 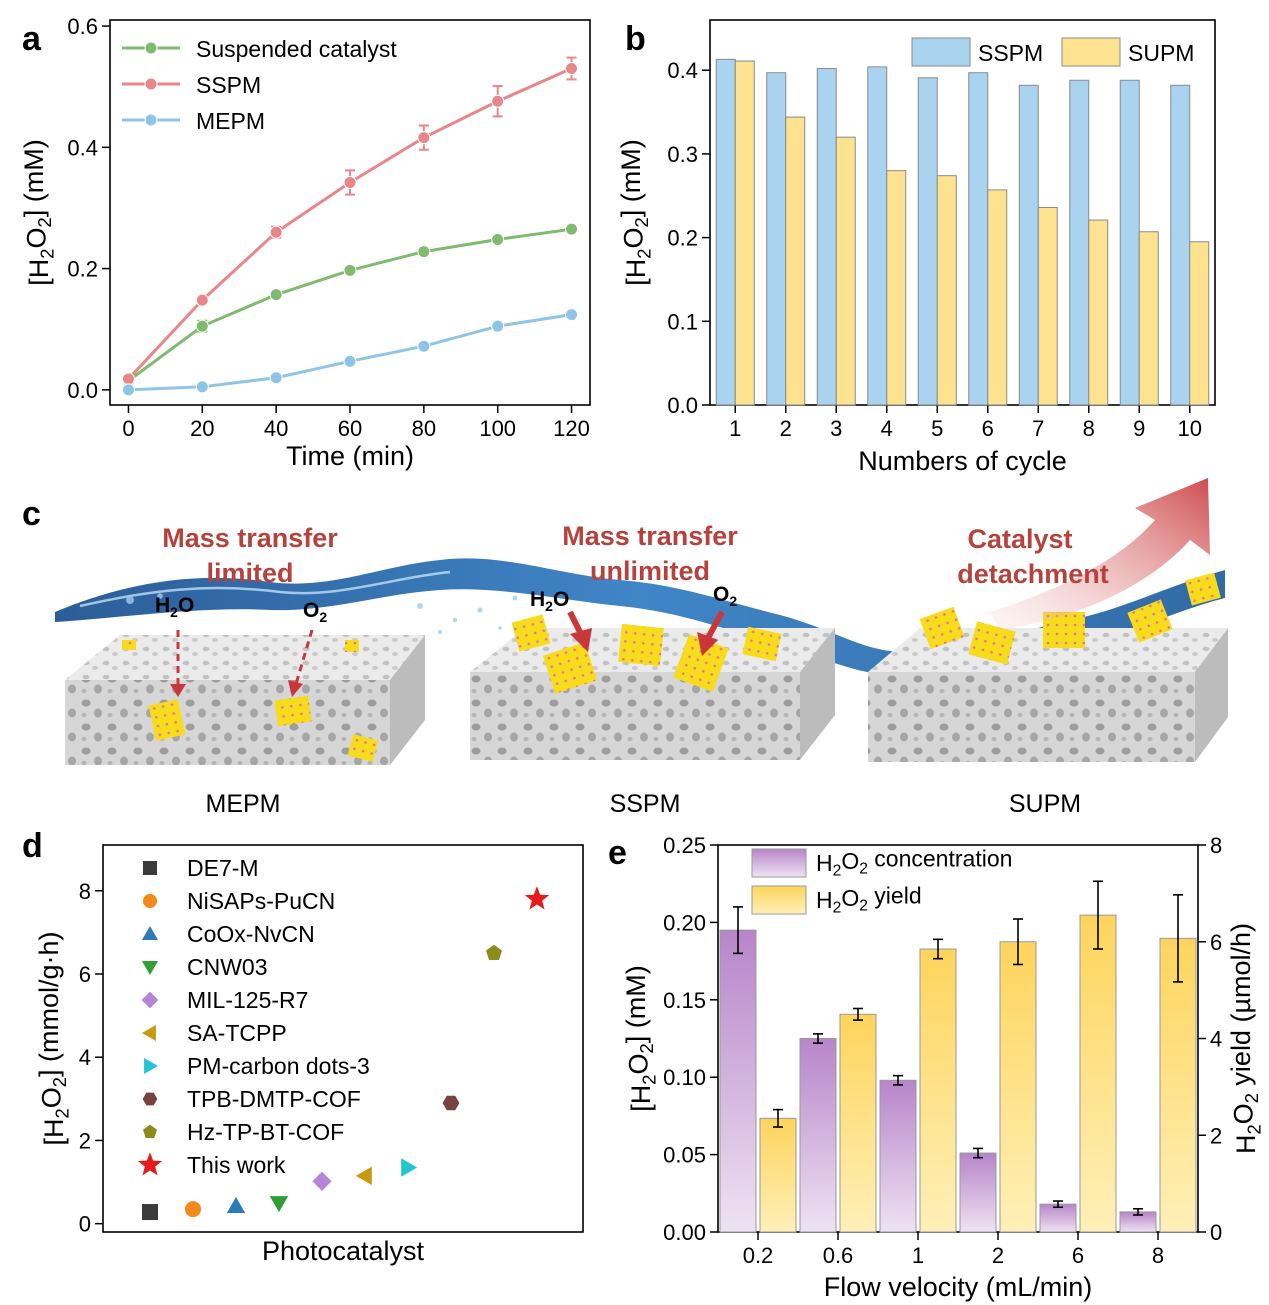 I want to click on chart-e-ytick-right-label: 4, so click(x=1216, y=1039).